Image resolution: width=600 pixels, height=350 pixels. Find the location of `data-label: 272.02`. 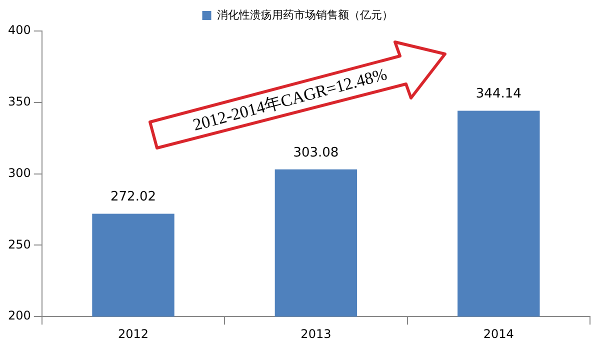

data-label: 272.02 is located at coordinates (133, 197).